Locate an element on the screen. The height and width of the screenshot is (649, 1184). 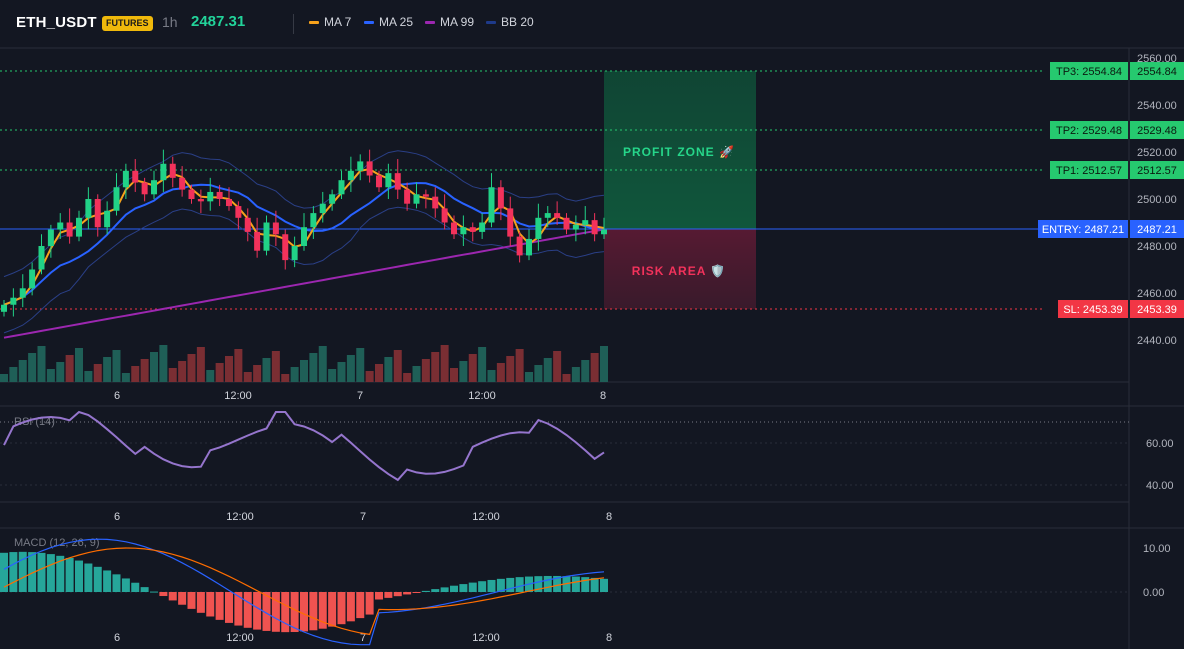
legend-ma7: MA 7 is located at coordinates (330, 22).